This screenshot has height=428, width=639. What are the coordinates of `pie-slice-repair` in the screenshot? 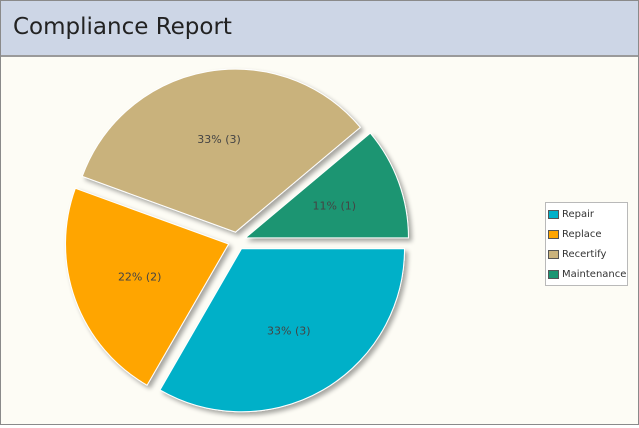 It's located at (282, 330).